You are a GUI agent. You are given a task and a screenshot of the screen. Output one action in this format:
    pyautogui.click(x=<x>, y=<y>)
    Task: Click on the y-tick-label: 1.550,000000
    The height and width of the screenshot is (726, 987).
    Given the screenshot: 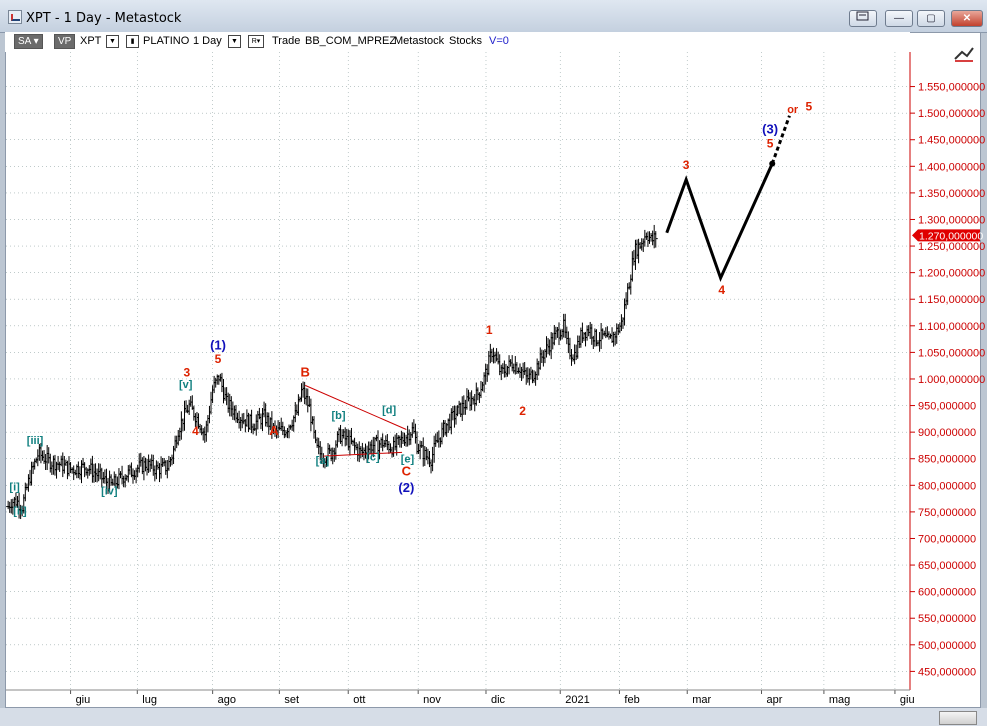 What is the action you would take?
    pyautogui.click(x=951, y=88)
    